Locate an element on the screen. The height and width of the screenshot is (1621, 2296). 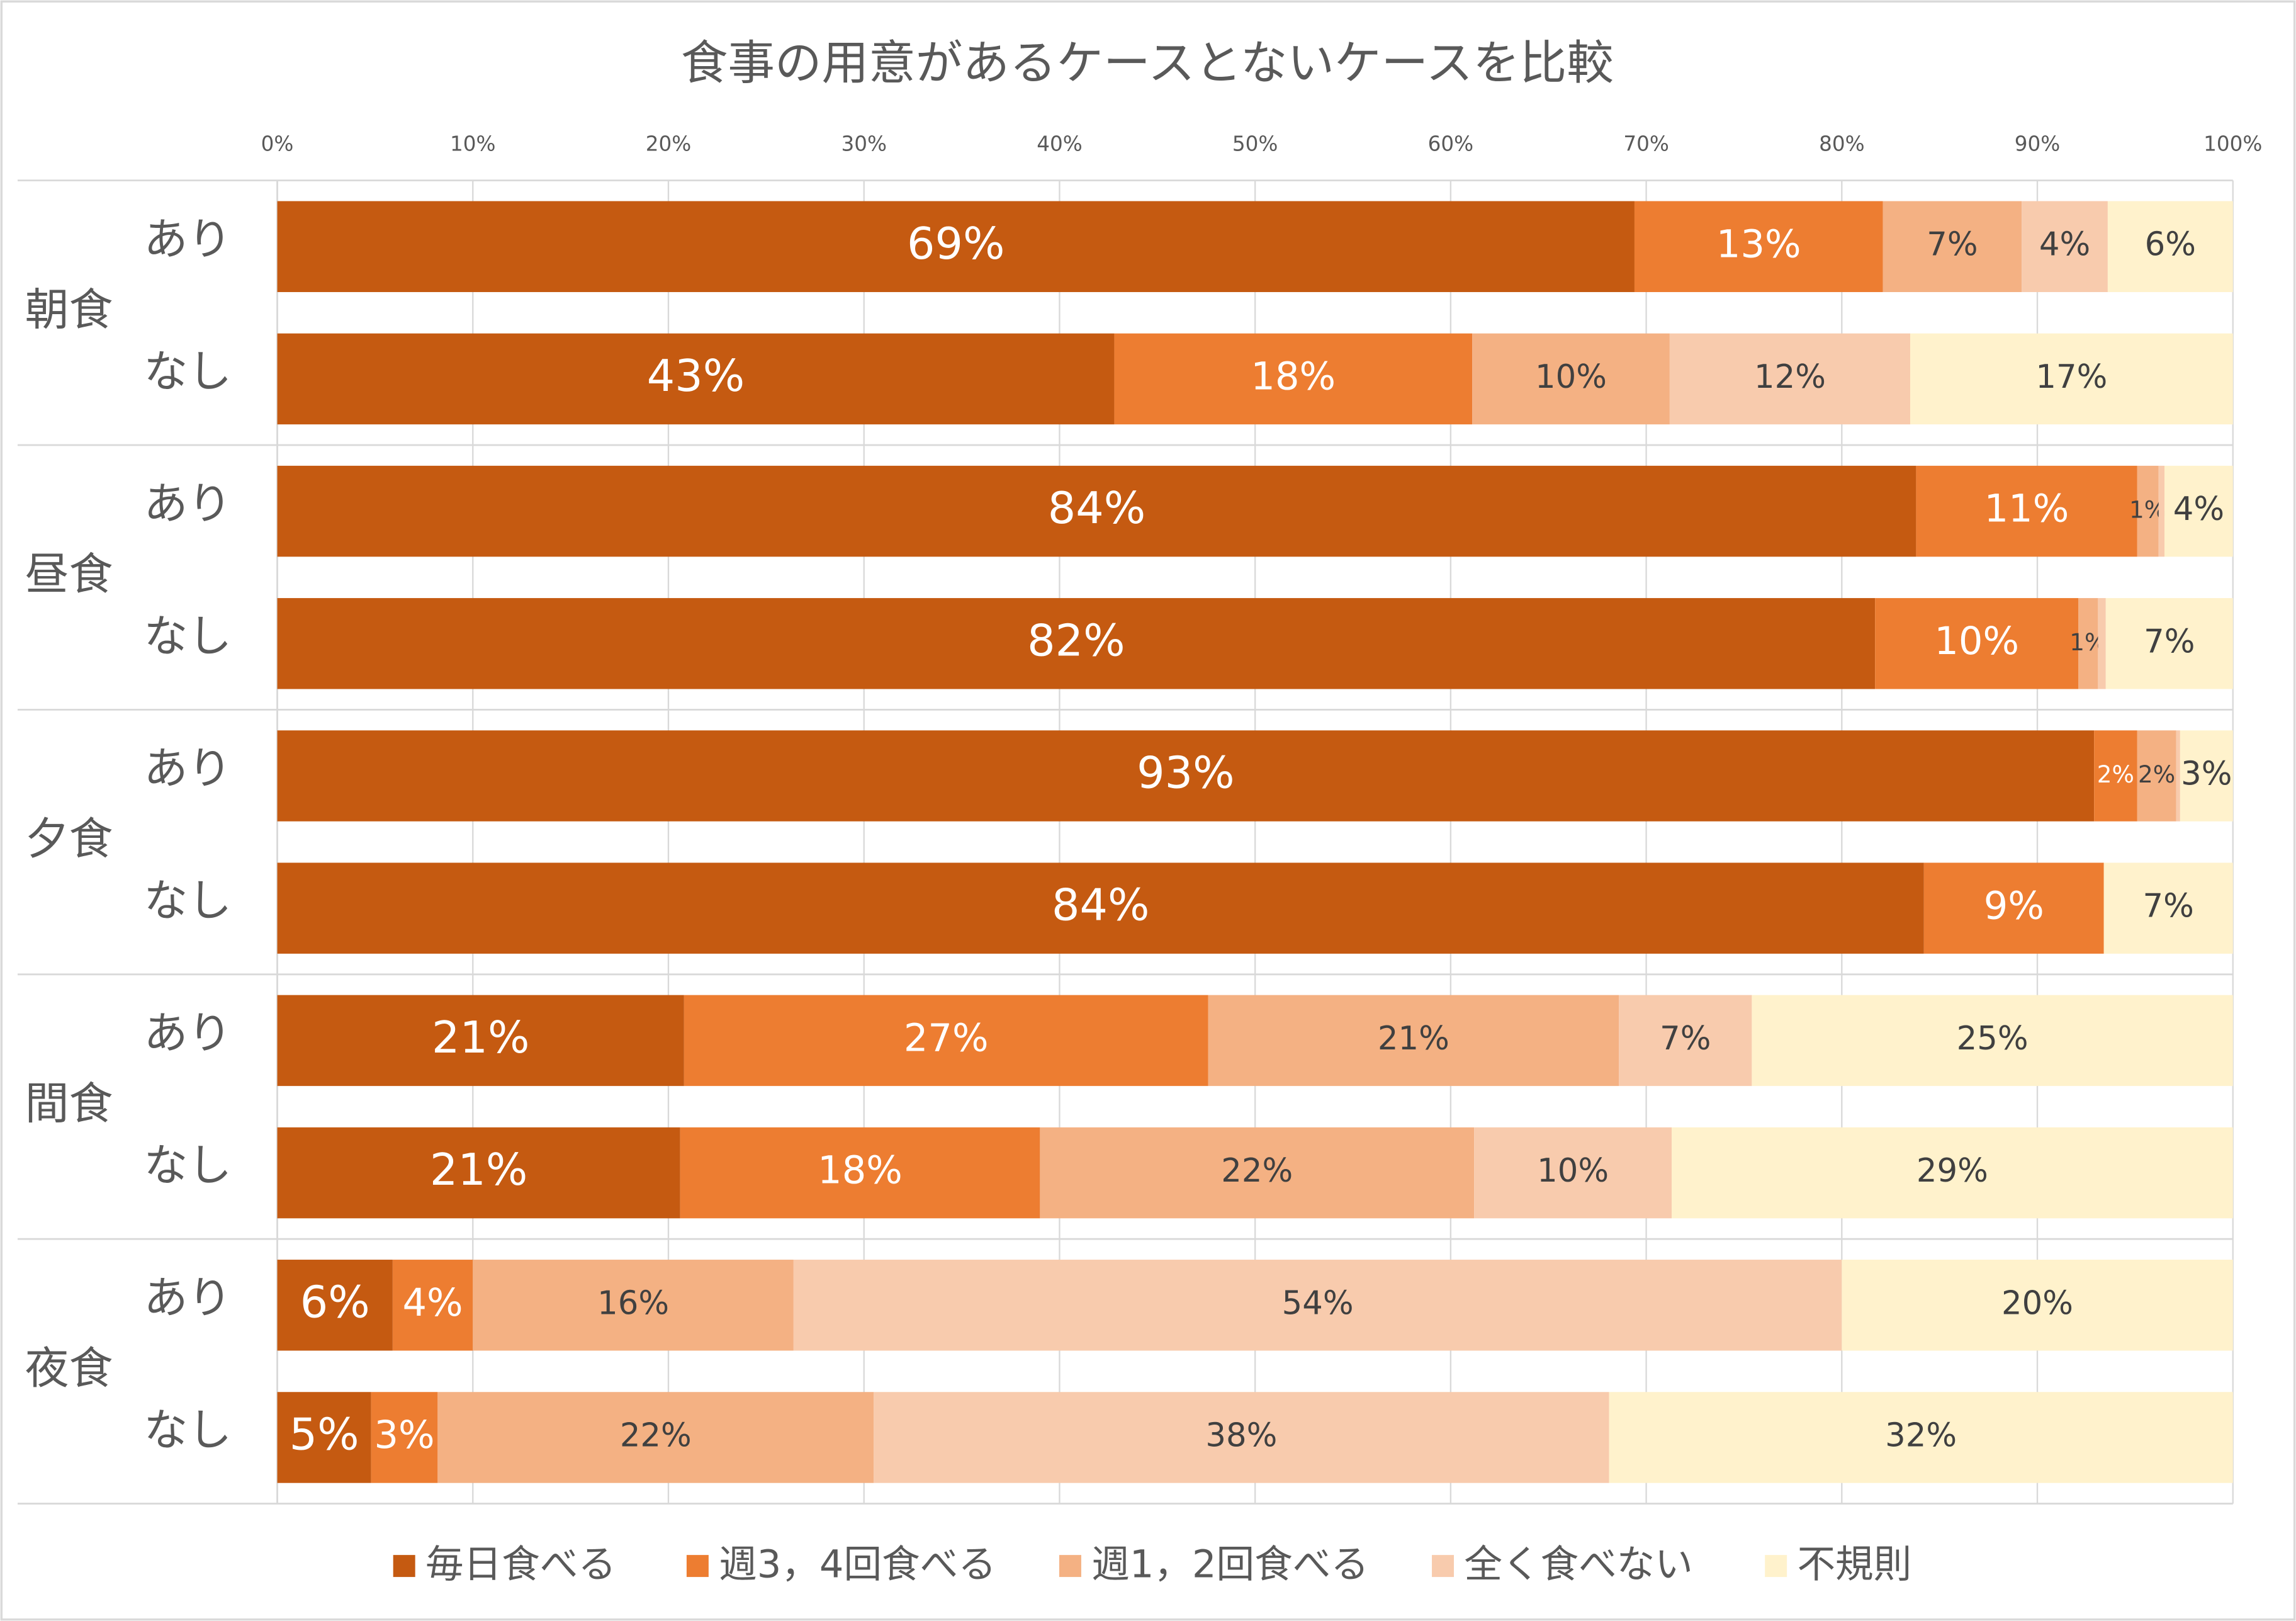
x-tick-label: 50% is located at coordinates (1255, 144).